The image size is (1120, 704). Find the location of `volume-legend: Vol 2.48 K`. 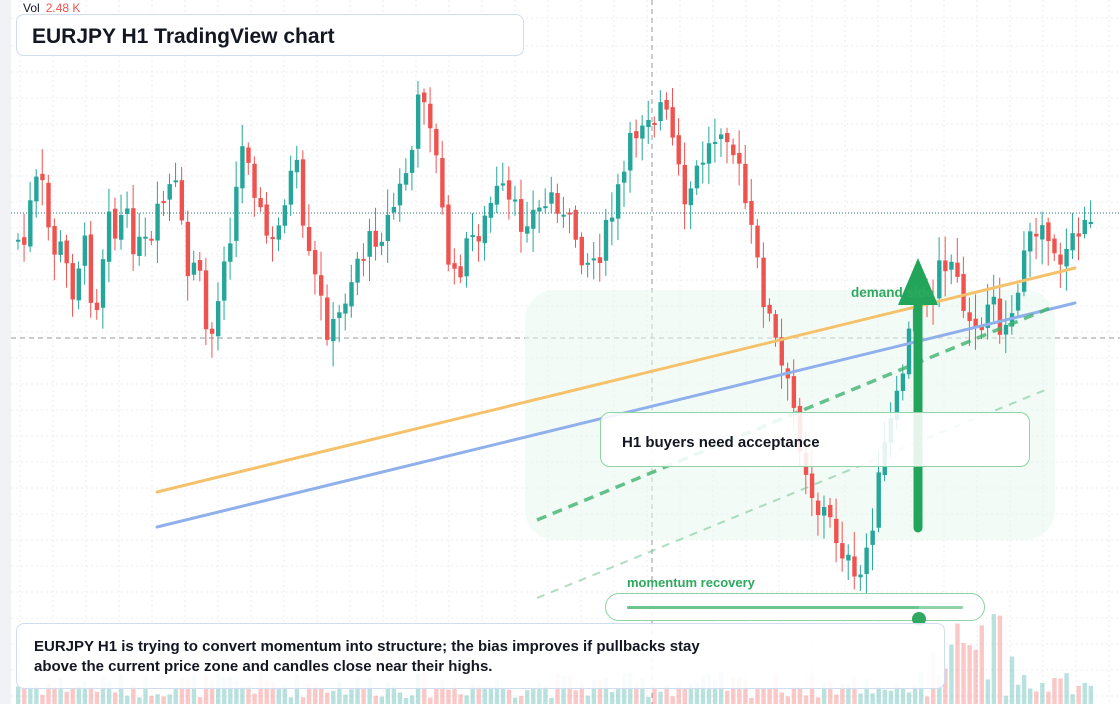

volume-legend: Vol 2.48 K is located at coordinates (51, 8).